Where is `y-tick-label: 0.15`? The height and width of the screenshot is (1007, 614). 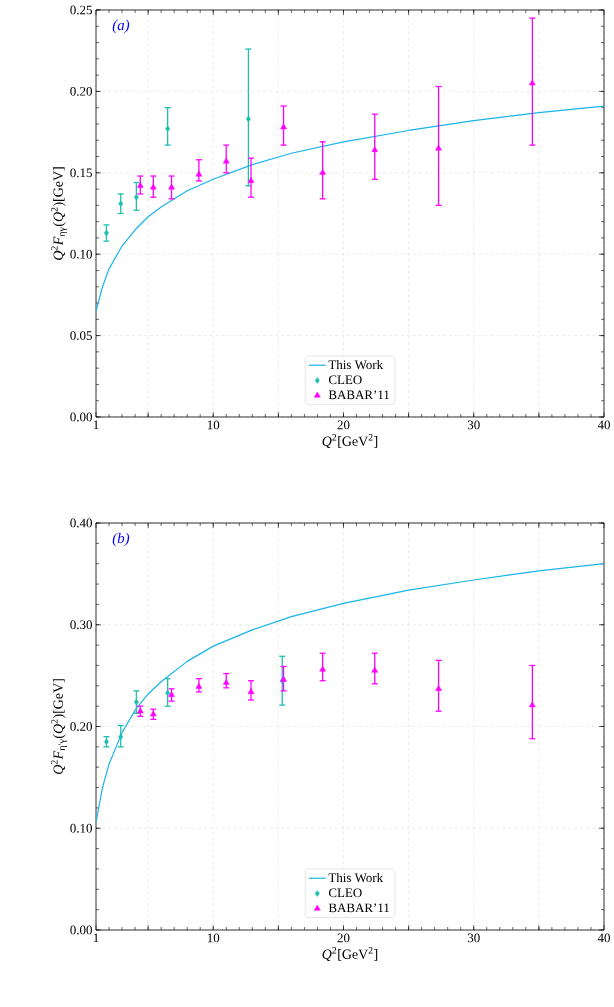
y-tick-label: 0.15 is located at coordinates (81, 173).